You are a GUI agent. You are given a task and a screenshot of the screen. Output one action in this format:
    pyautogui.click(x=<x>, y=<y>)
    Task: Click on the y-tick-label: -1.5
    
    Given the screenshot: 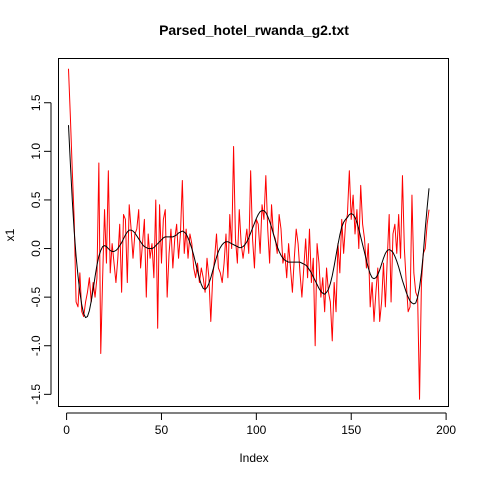 What is the action you would take?
    pyautogui.click(x=36, y=394)
    